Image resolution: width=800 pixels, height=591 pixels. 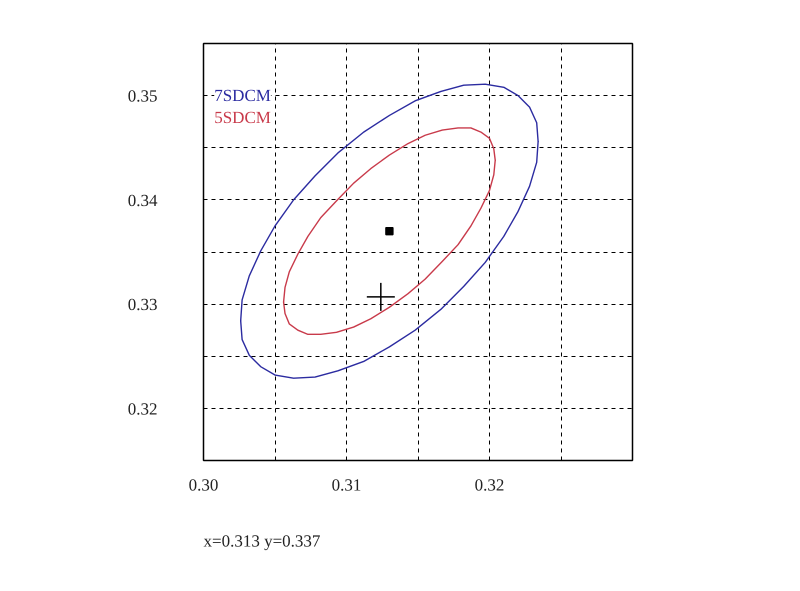 What do you see at coordinates (203, 485) in the screenshot?
I see `x-tick-label: 0.30` at bounding box center [203, 485].